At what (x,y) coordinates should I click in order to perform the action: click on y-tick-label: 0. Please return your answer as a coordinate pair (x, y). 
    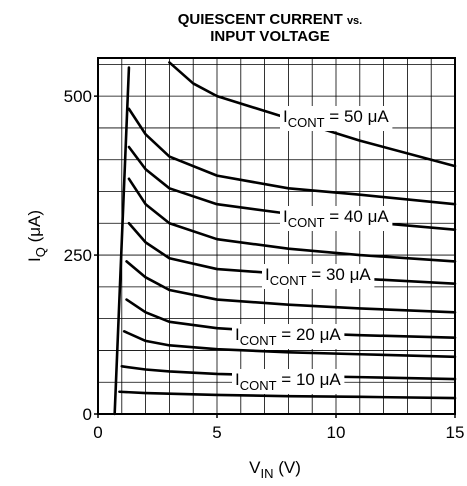
    Looking at the image, I should click on (87, 414).